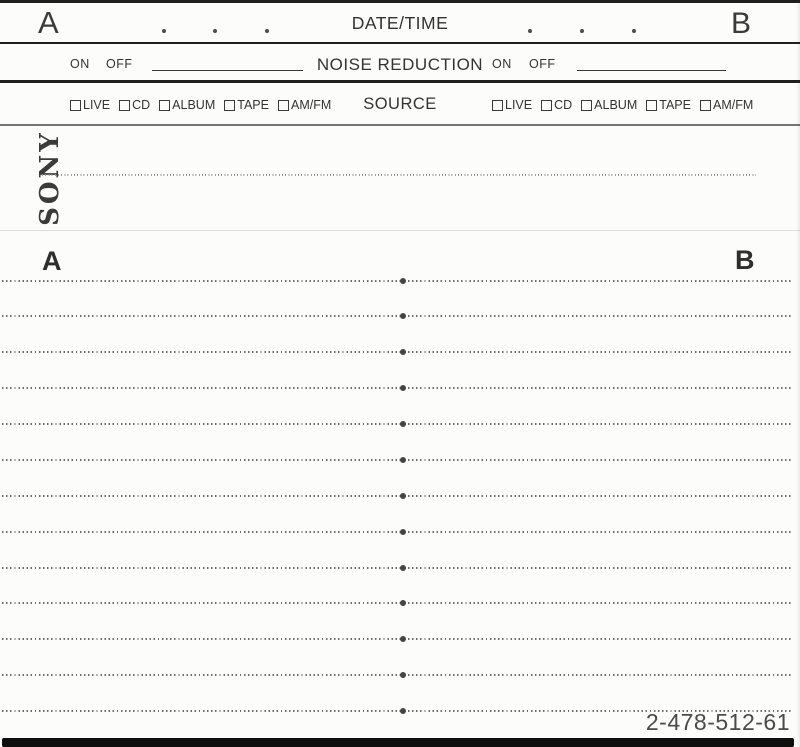 This screenshot has width=800, height=747. I want to click on tracklist-side-b-label: B, so click(745, 260).